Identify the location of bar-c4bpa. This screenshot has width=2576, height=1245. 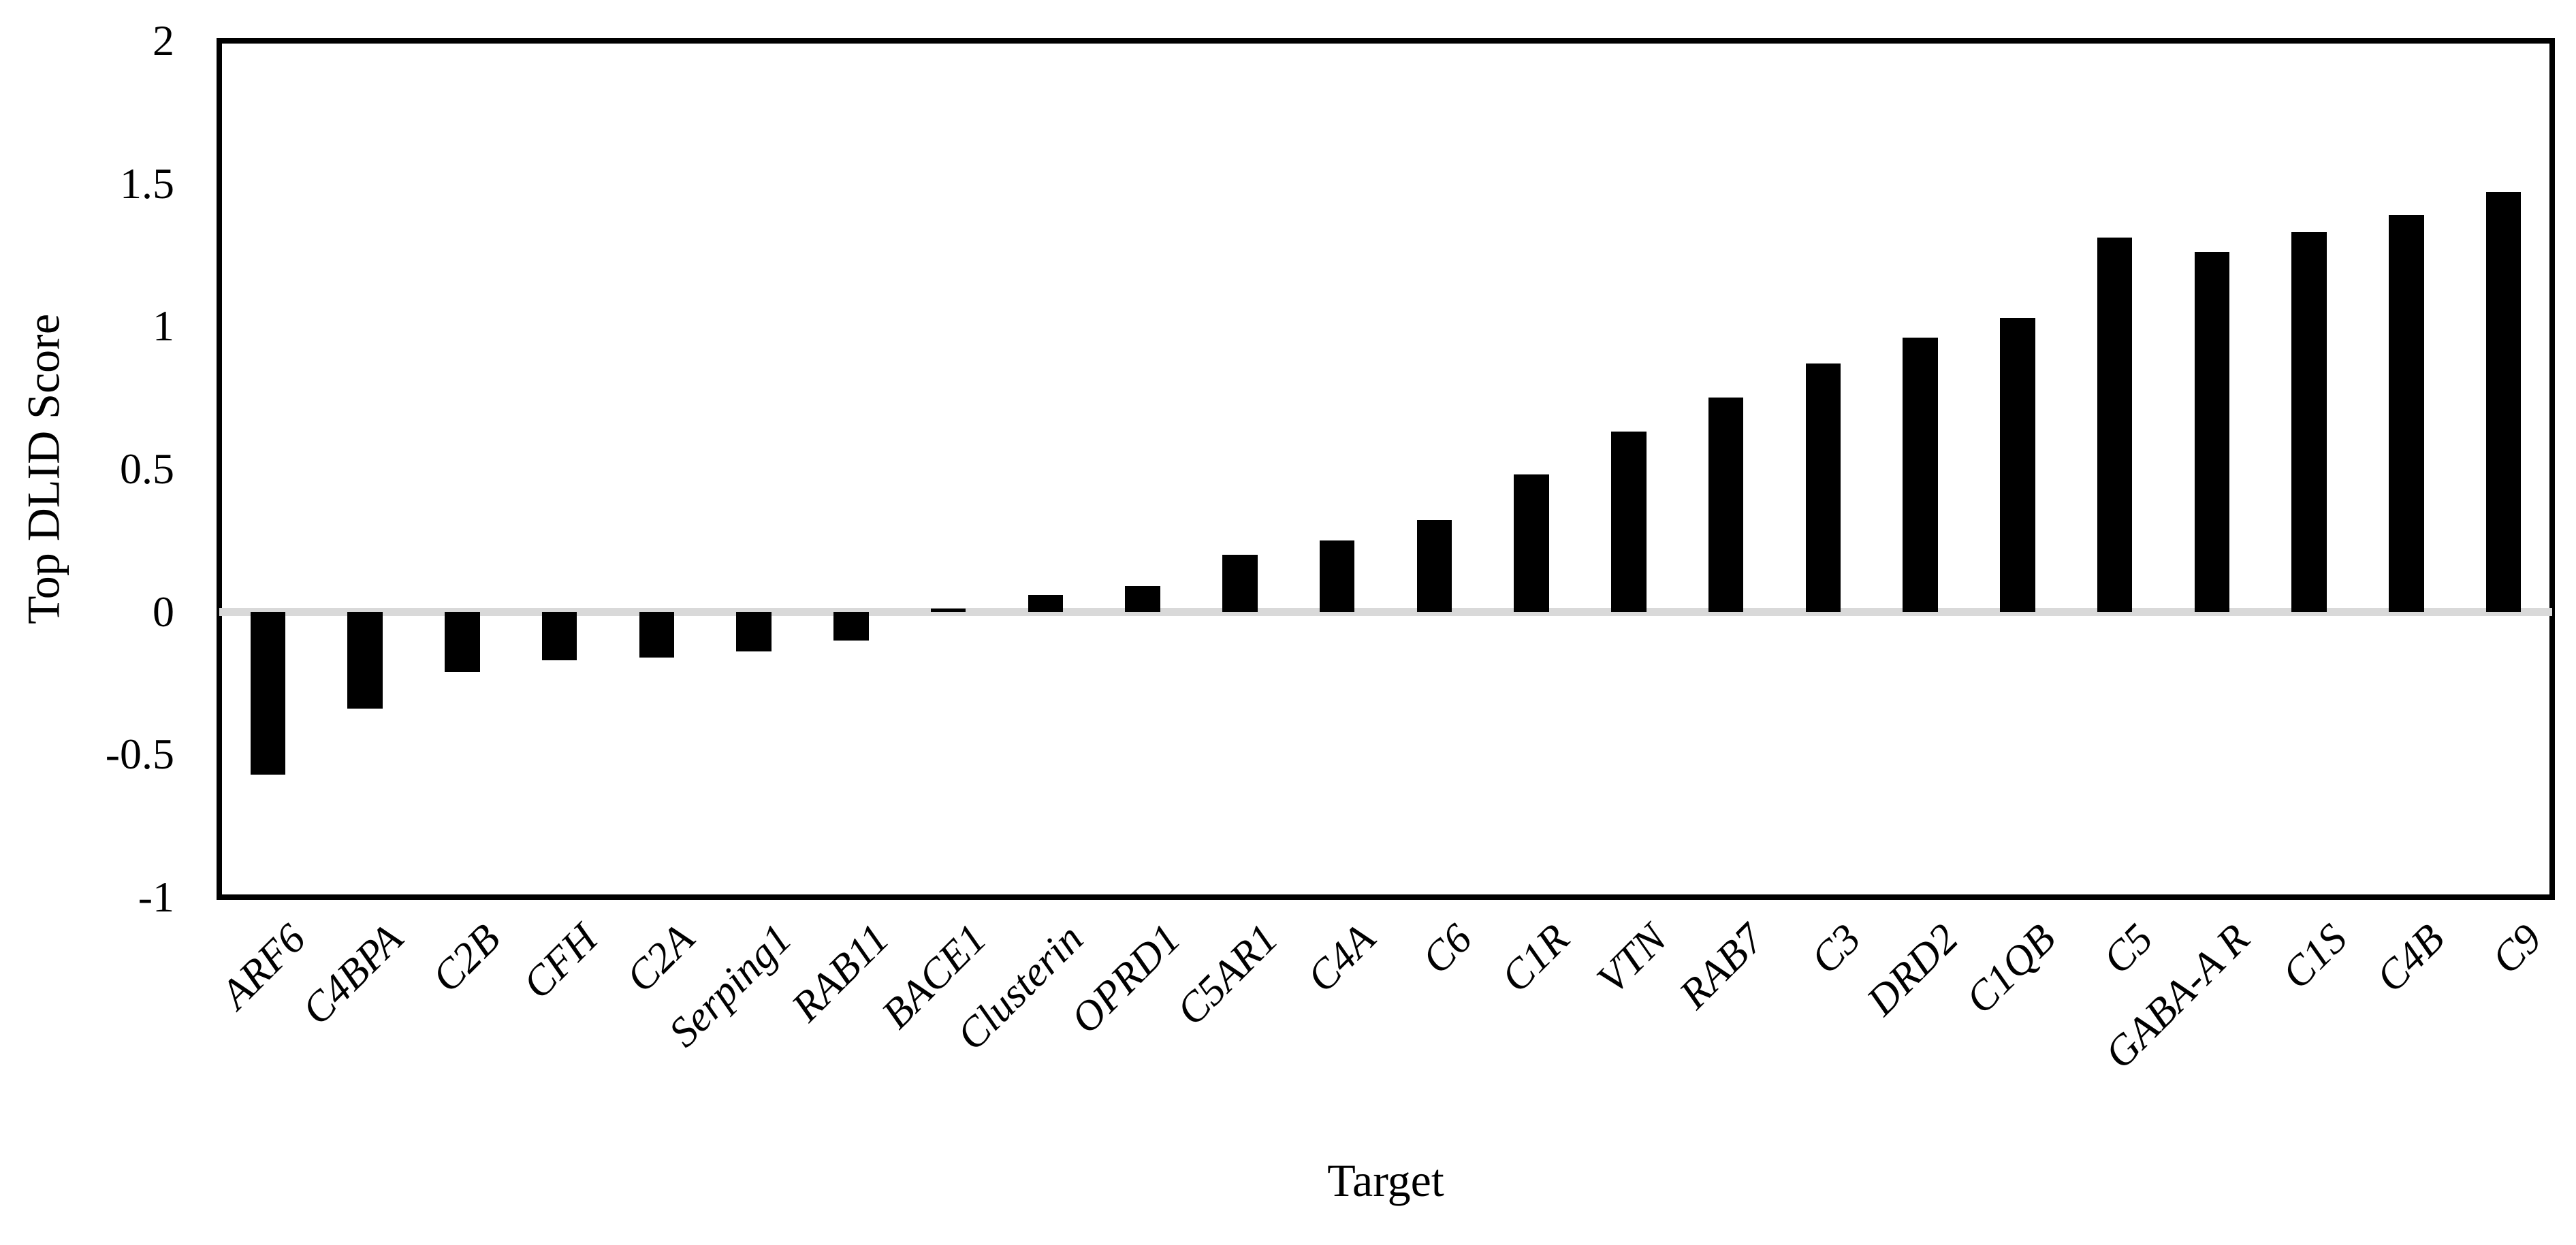
(365, 660).